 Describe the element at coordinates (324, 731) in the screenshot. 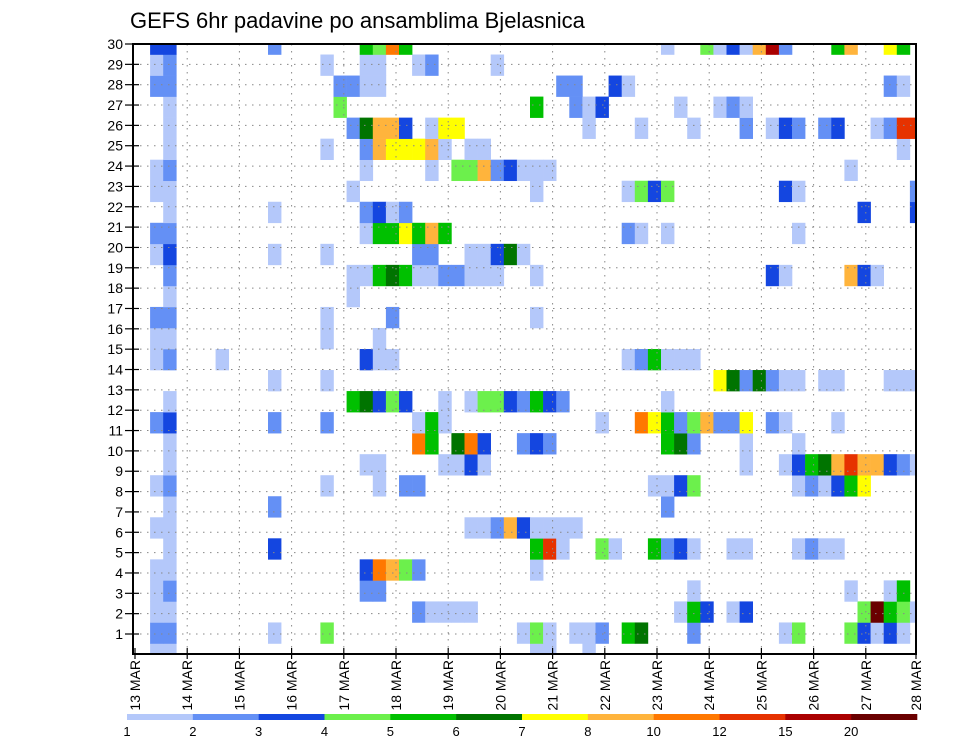

I see `colorbar-label: 4` at that location.